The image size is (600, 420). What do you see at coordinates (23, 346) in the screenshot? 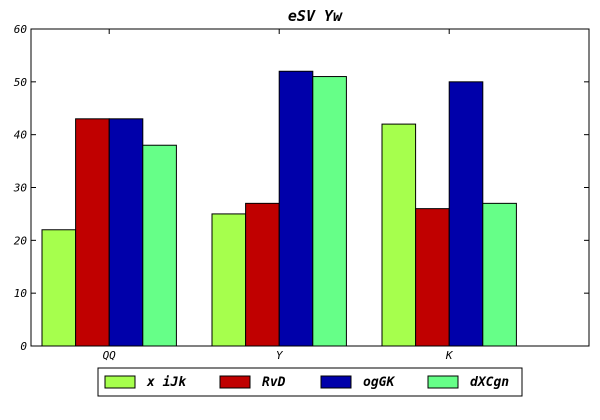
I see `y-tick-label: 0` at bounding box center [23, 346].